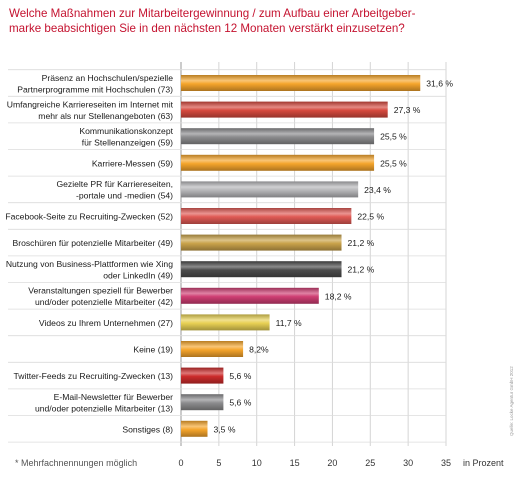 The width and height of the screenshot is (523, 480). I want to click on value-label: 3,5 %, so click(225, 429).